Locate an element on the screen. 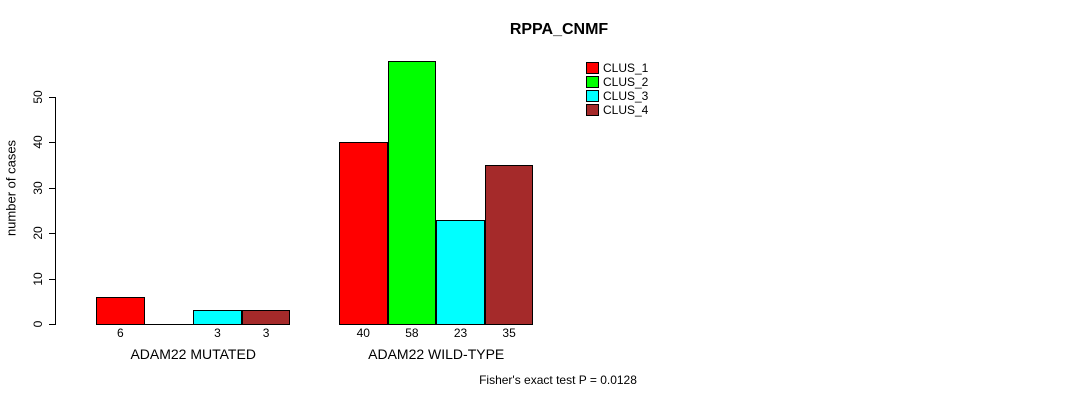 This screenshot has height=400, width=1090. y-tick-label: 50 is located at coordinates (38, 97).